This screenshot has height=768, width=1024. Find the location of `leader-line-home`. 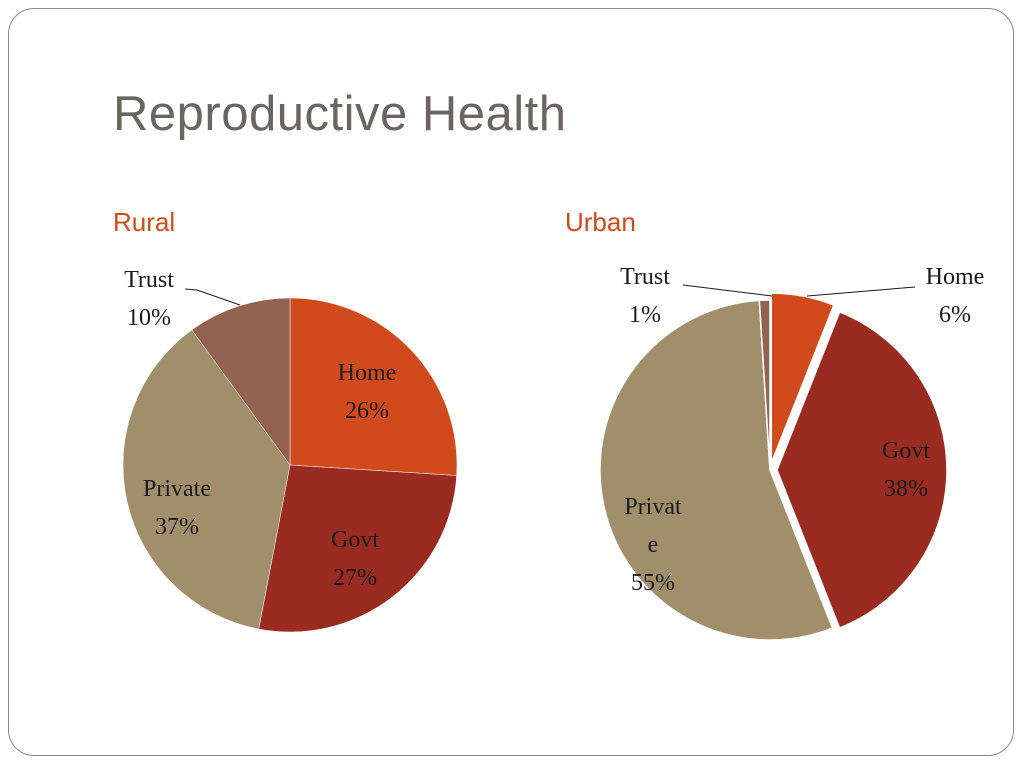

leader-line-home is located at coordinates (861, 291).